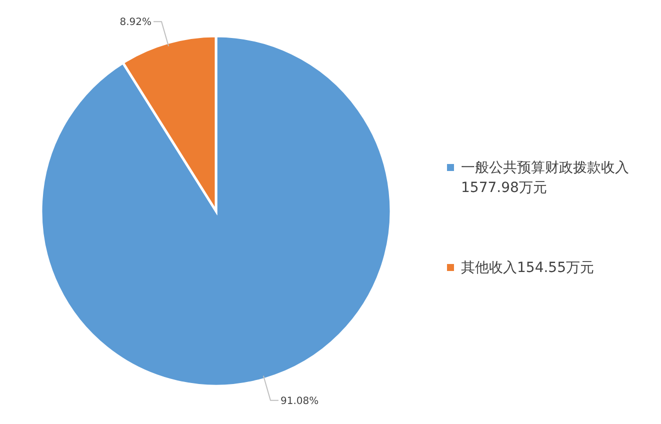 The image size is (661, 424). Describe the element at coordinates (299, 401) in the screenshot. I see `data-label: 91.08%` at that location.